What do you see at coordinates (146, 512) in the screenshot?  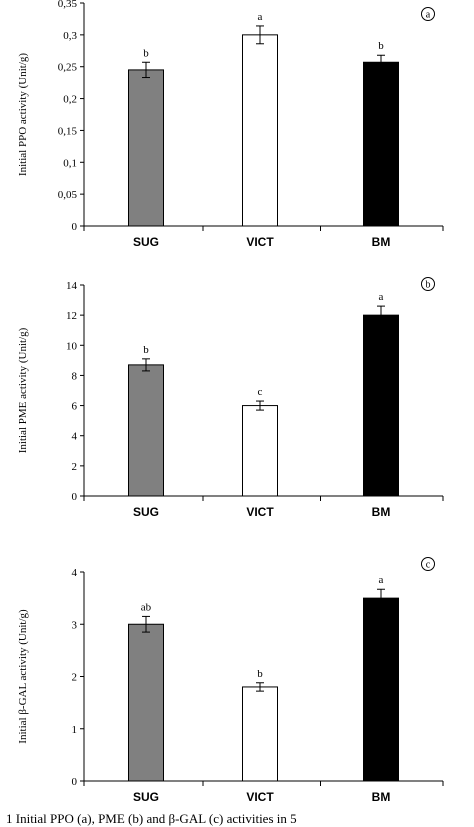 I see `chart2-category-label: SUG` at bounding box center [146, 512].